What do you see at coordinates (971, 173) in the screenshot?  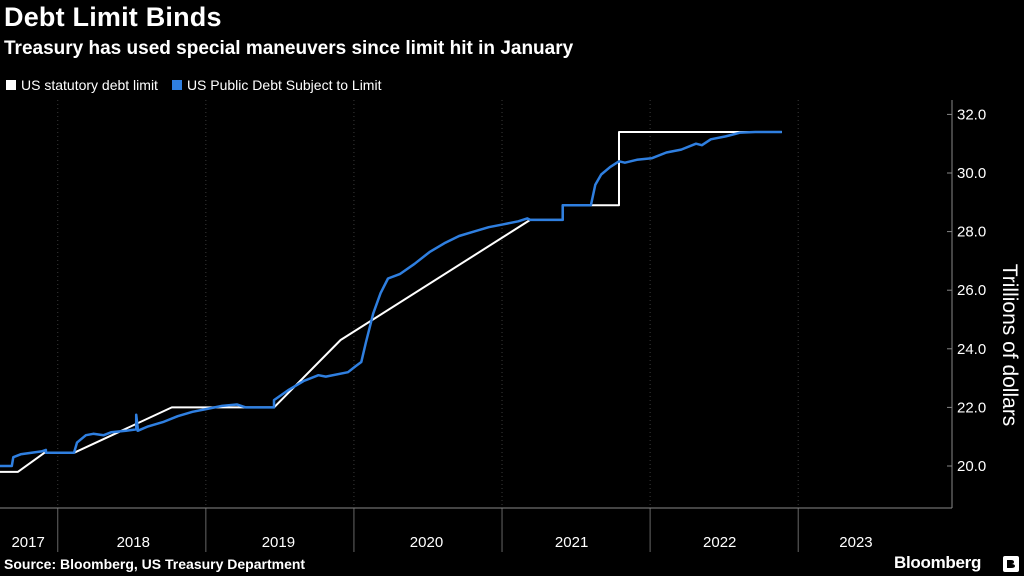 I see `y-tick-label-5: 30.0` at bounding box center [971, 173].